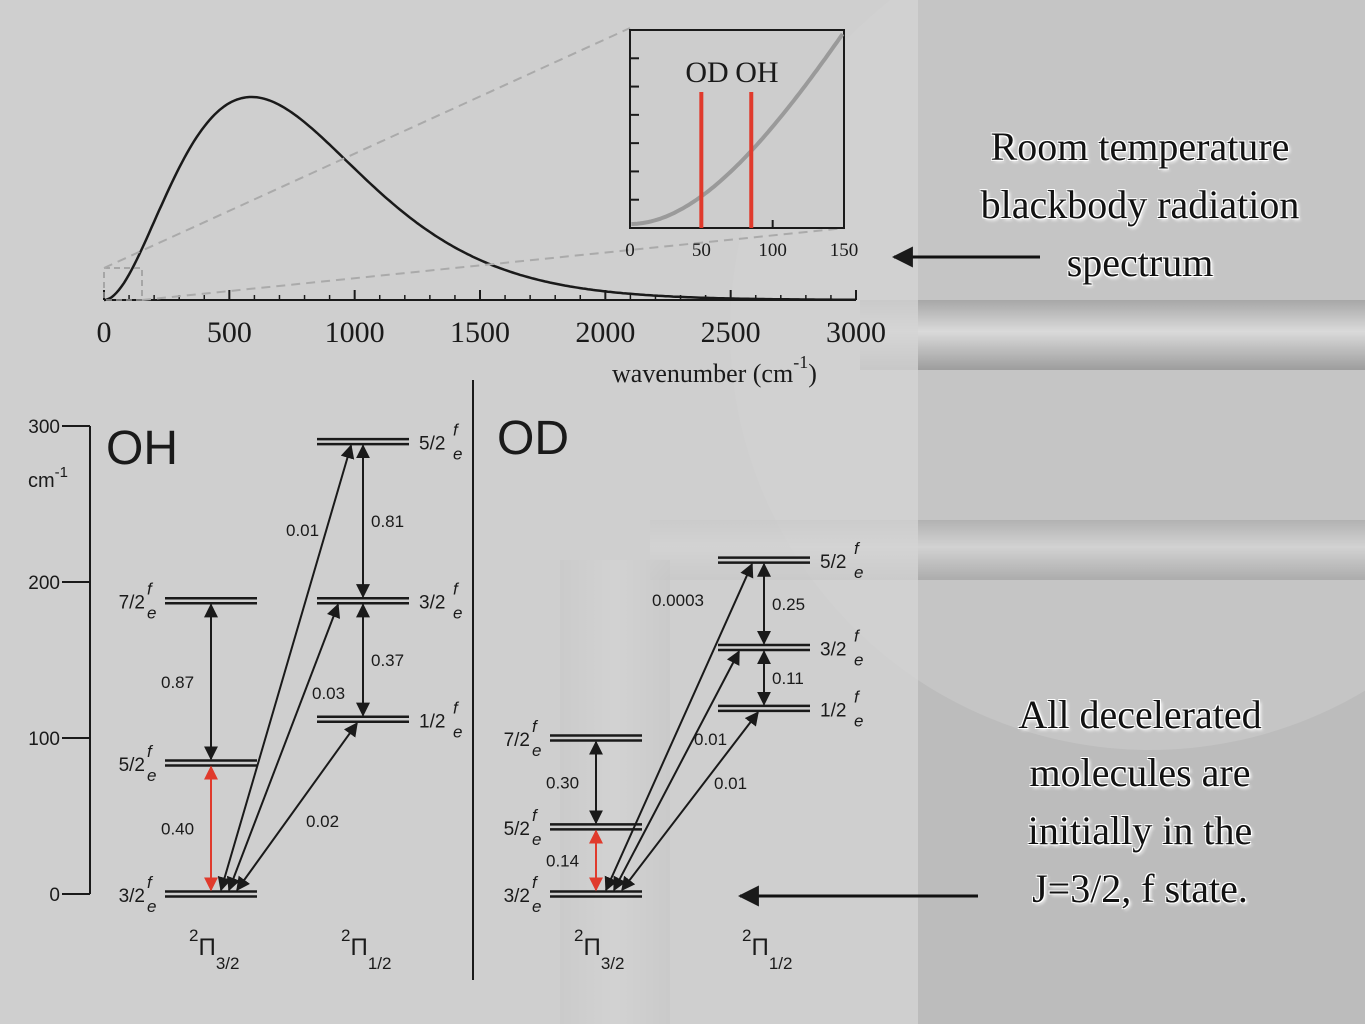 The image size is (1365, 1024). Describe the element at coordinates (706, 72) in the screenshot. I see `inset-marker-label: OD` at that location.